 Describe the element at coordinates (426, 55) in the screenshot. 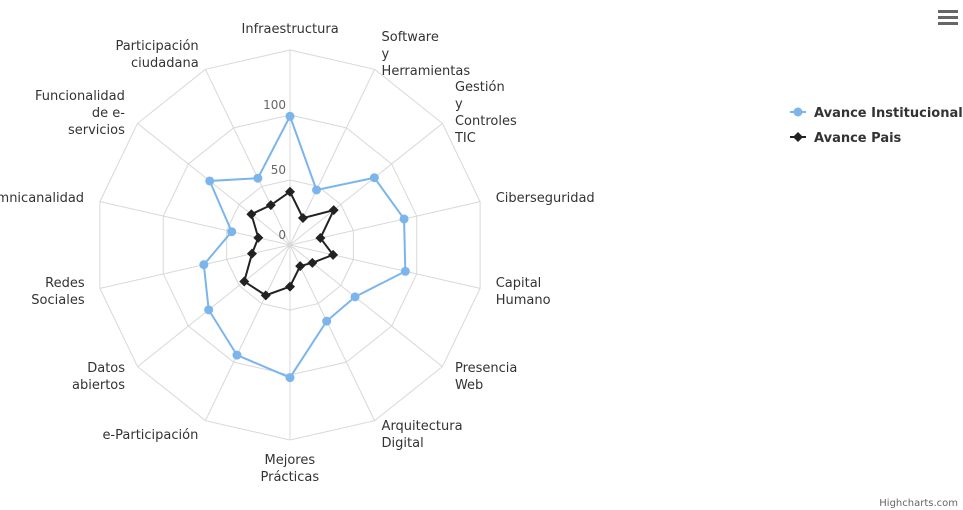

I see `category-label: Software y Herramientas` at that location.